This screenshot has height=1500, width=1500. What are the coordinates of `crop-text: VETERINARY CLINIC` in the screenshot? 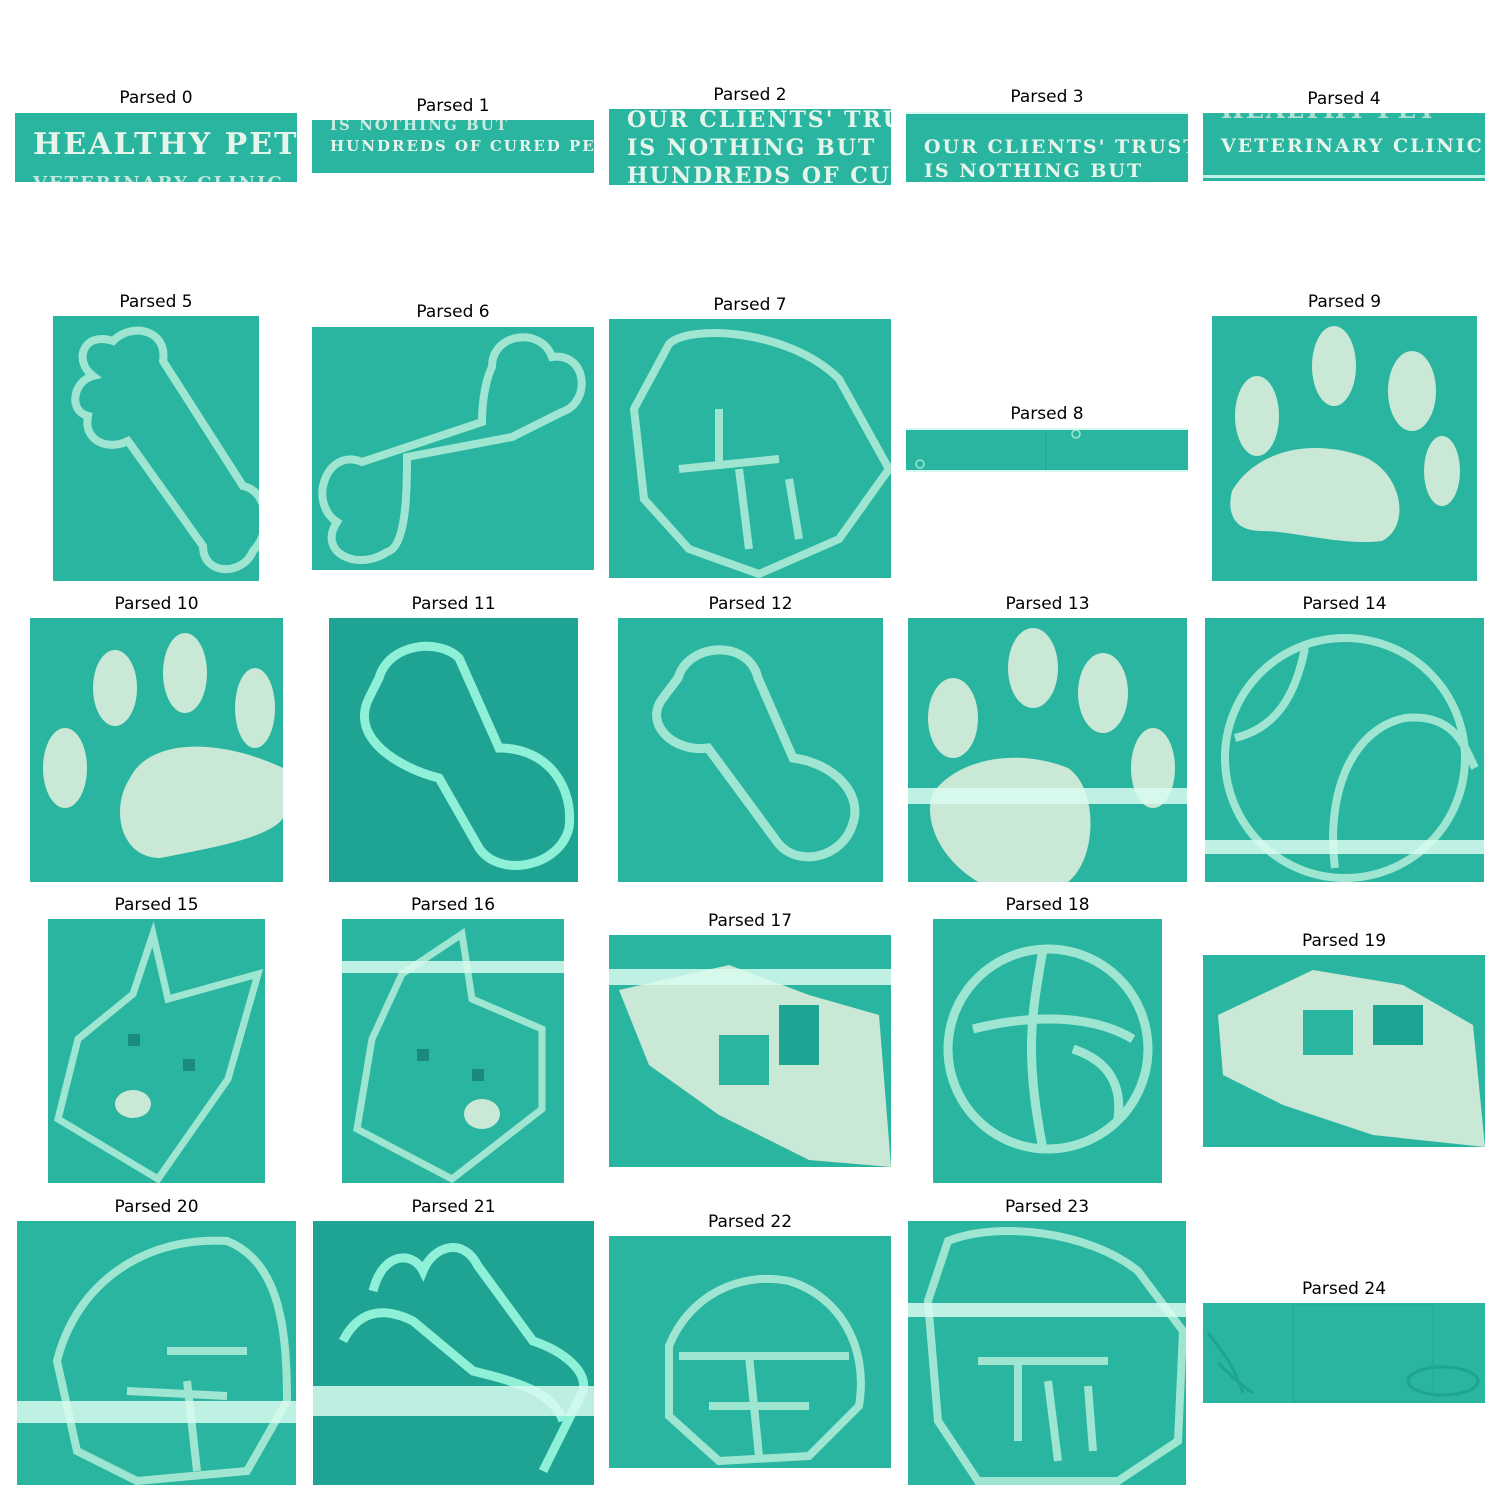 It's located at (158, 177).